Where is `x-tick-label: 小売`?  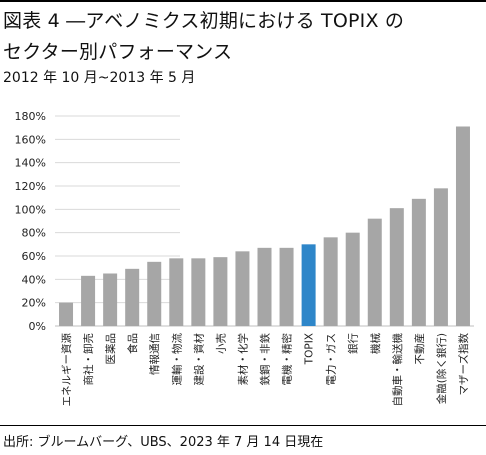
x-tick-label: 小売 is located at coordinates (220, 343).